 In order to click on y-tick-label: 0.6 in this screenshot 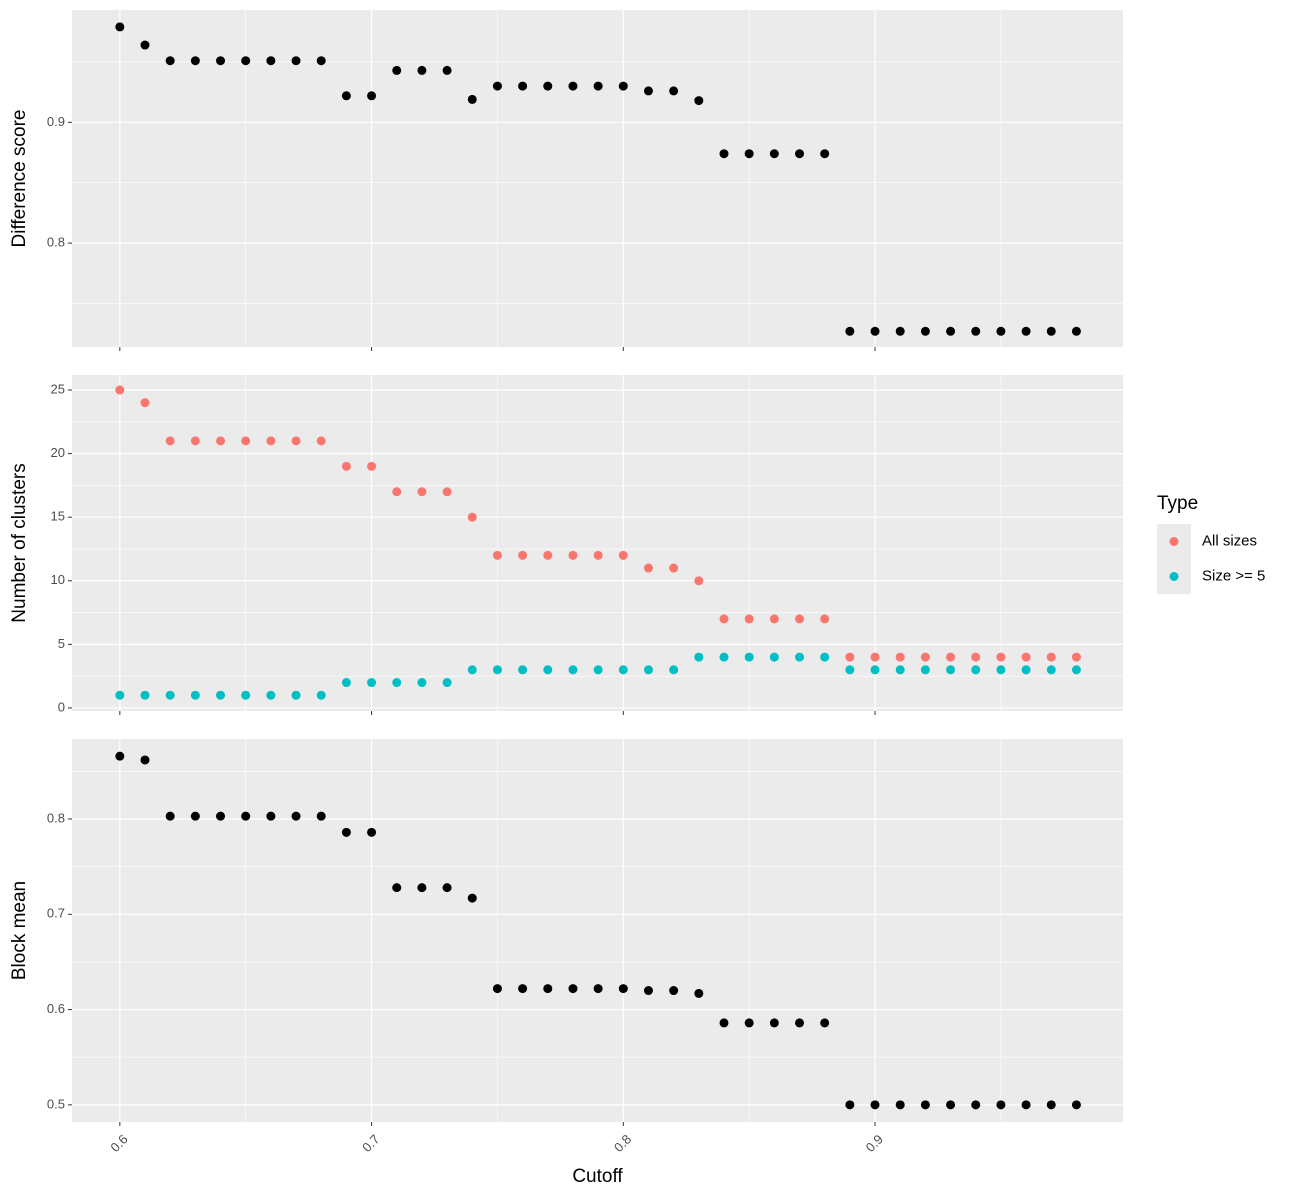, I will do `click(56, 1008)`.